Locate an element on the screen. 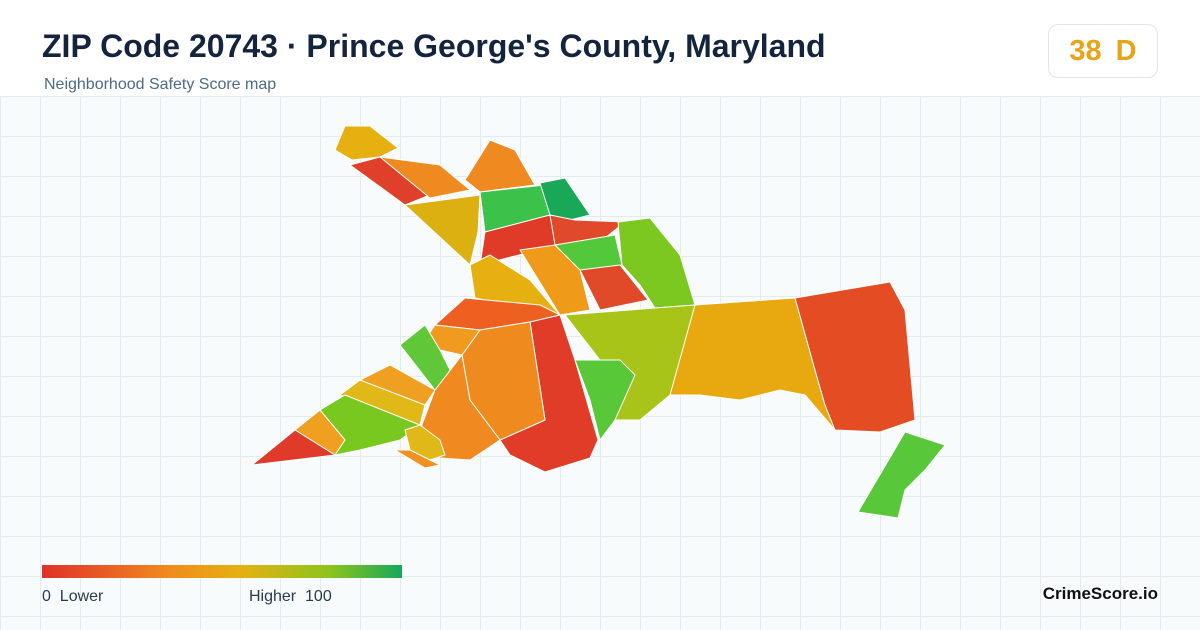 The height and width of the screenshot is (630, 1200). subtitle: Neighborhood Safety Score map is located at coordinates (160, 84).